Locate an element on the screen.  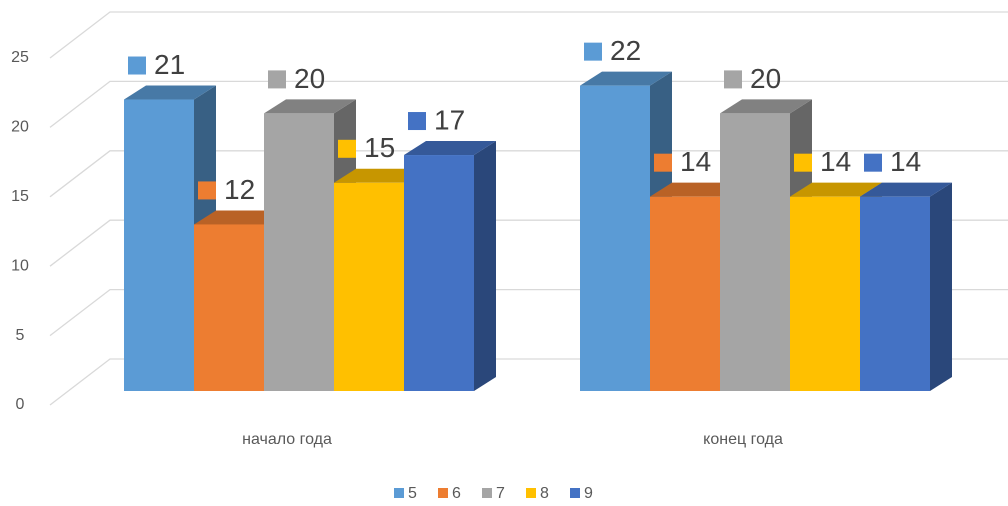
legend-label: 8 is located at coordinates (544, 493).